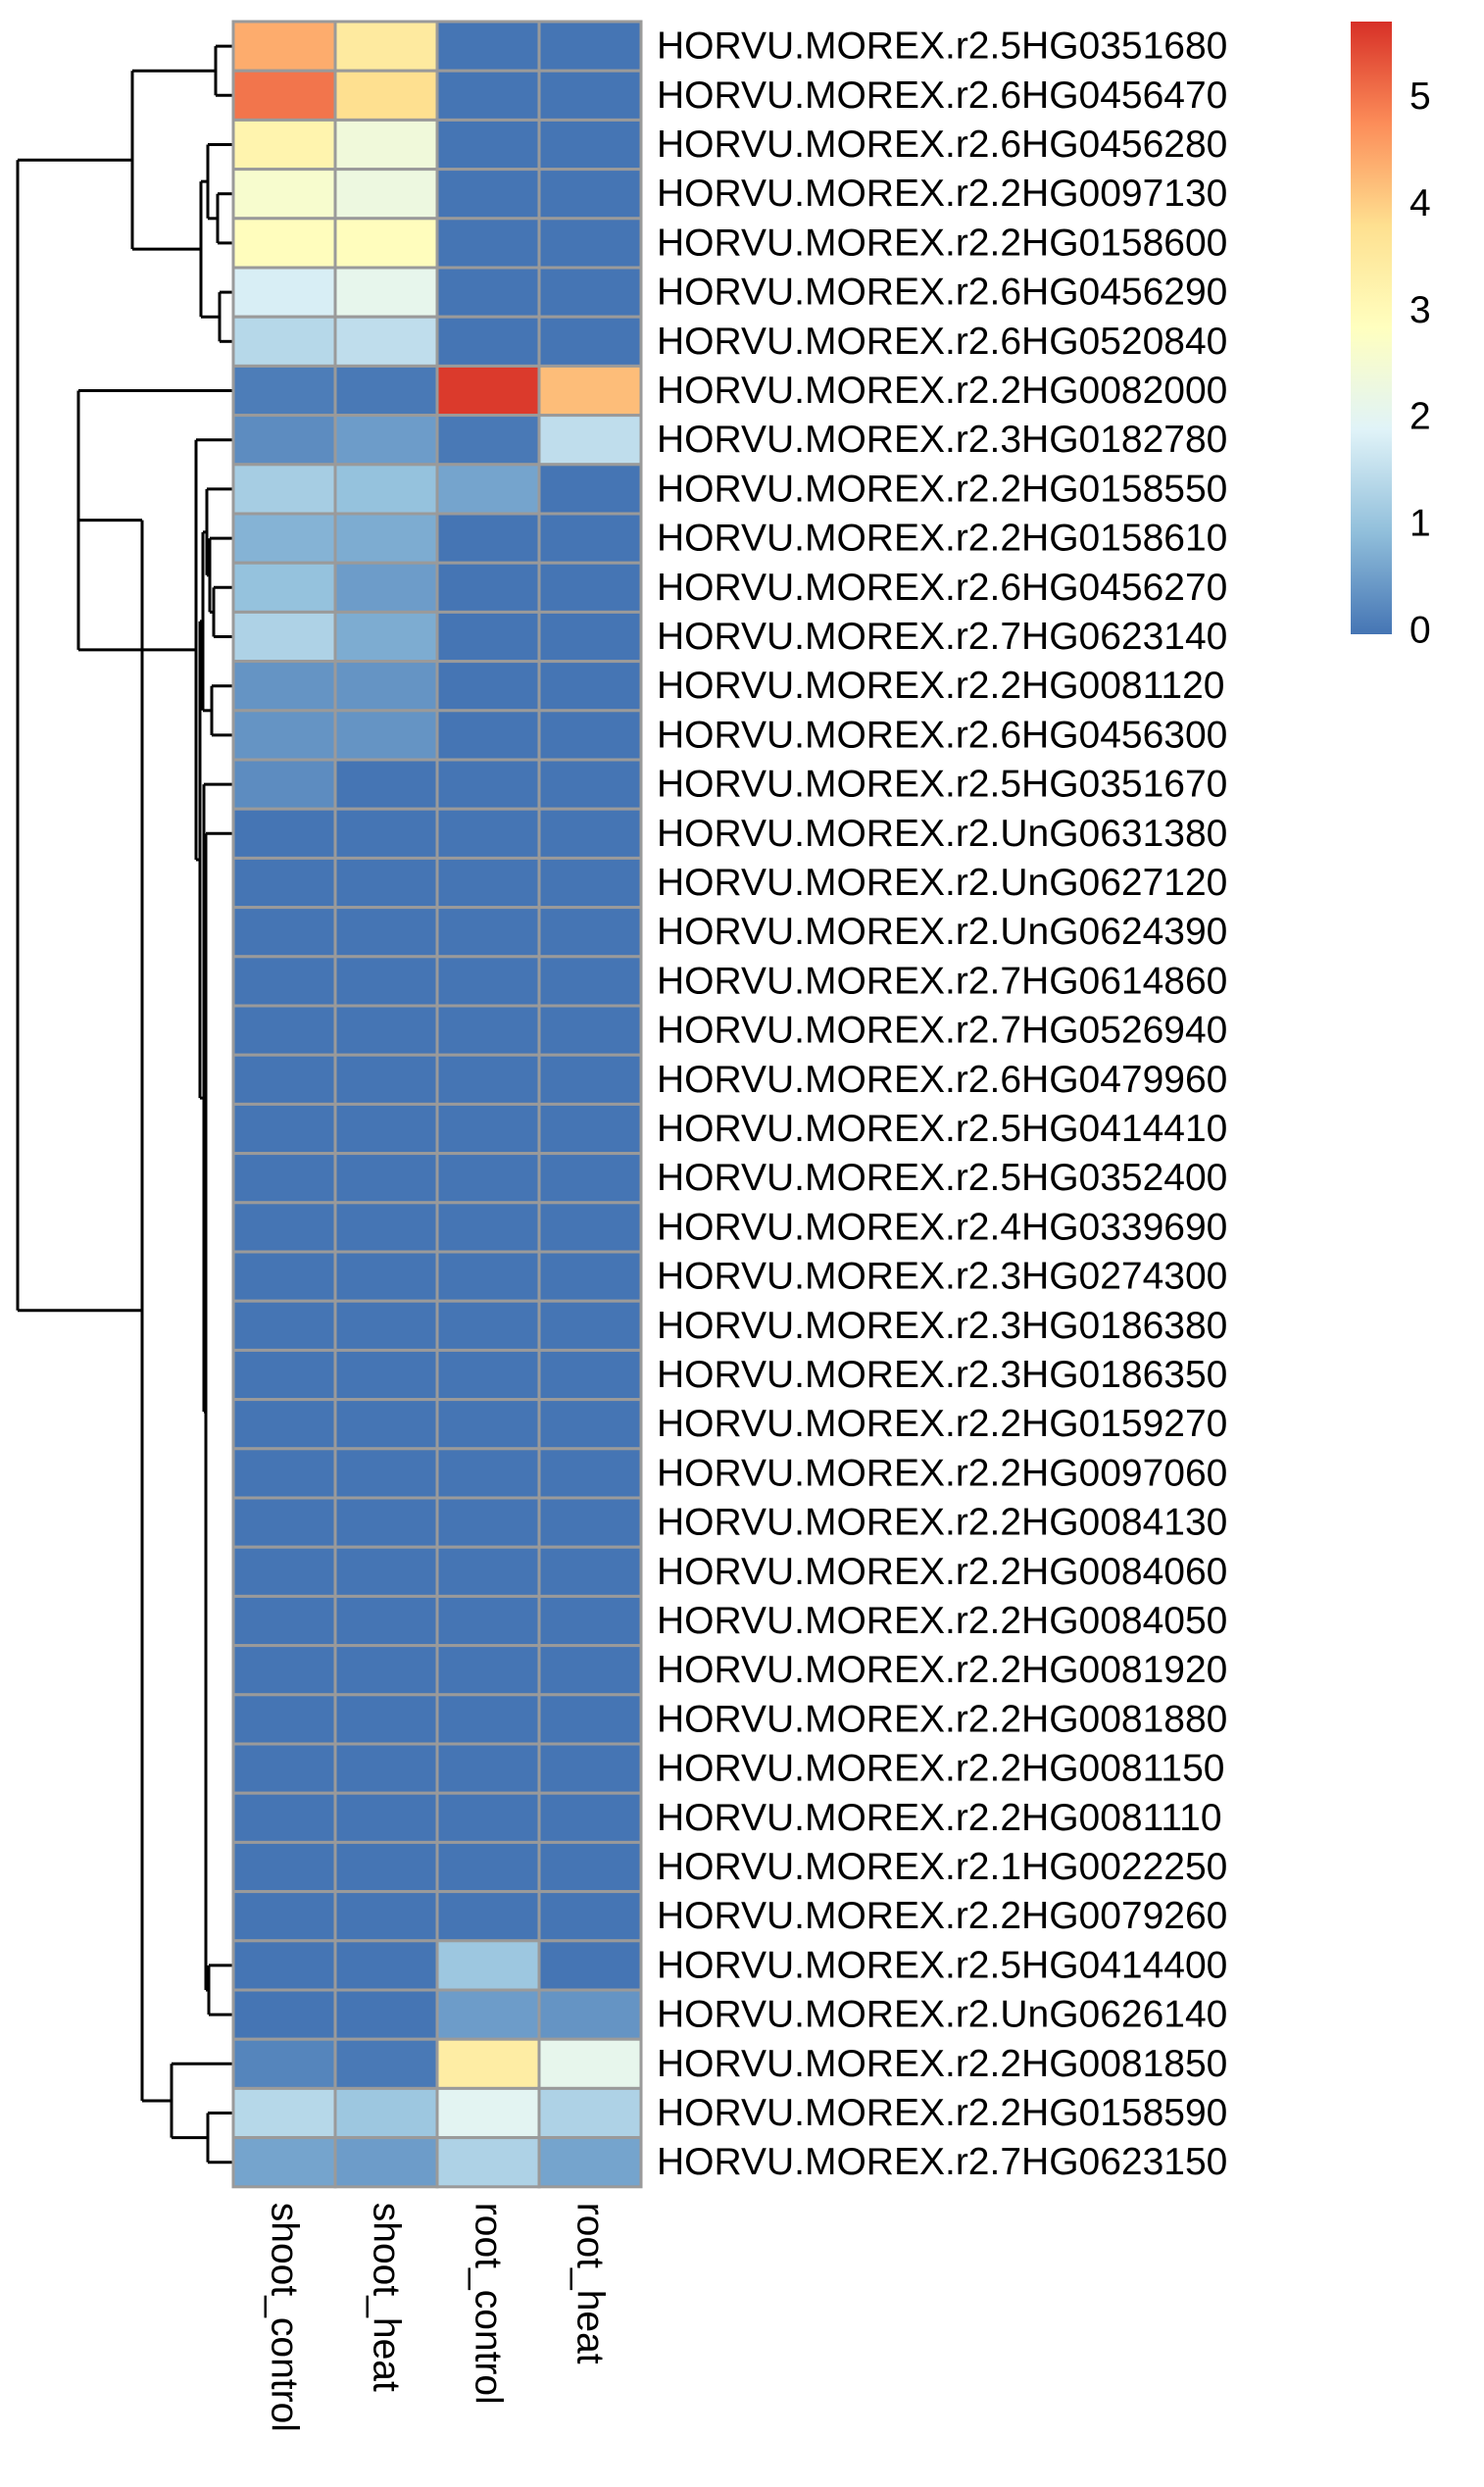  I want to click on row-label: HORVU.MOREX.r2.6HG0456290, so click(942, 293).